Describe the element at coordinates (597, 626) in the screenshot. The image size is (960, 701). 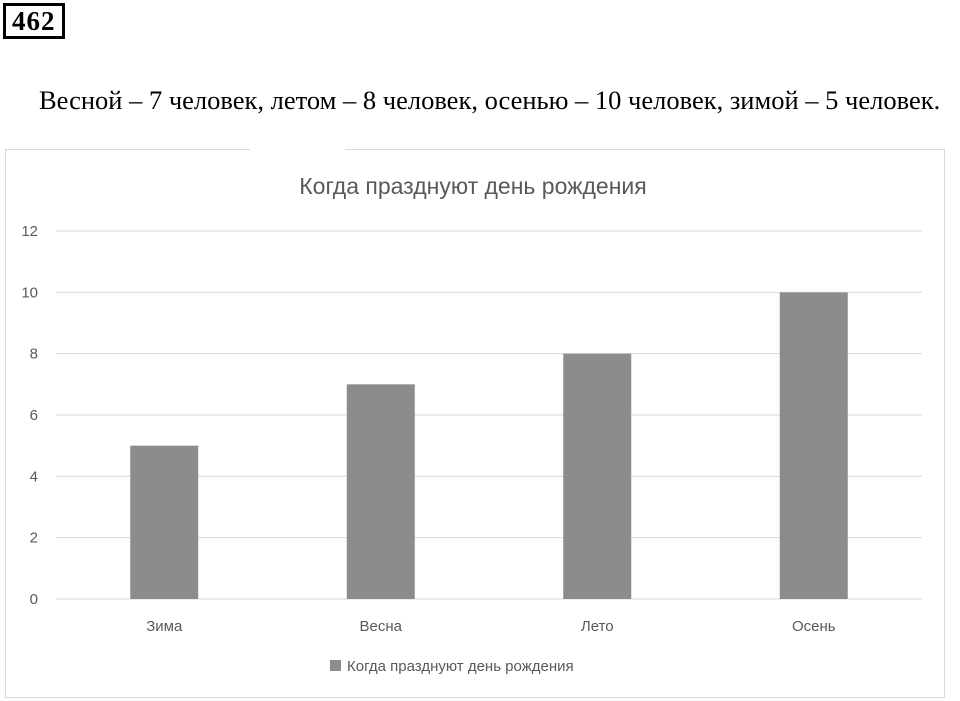
I see `x-tick-label: Лето` at that location.